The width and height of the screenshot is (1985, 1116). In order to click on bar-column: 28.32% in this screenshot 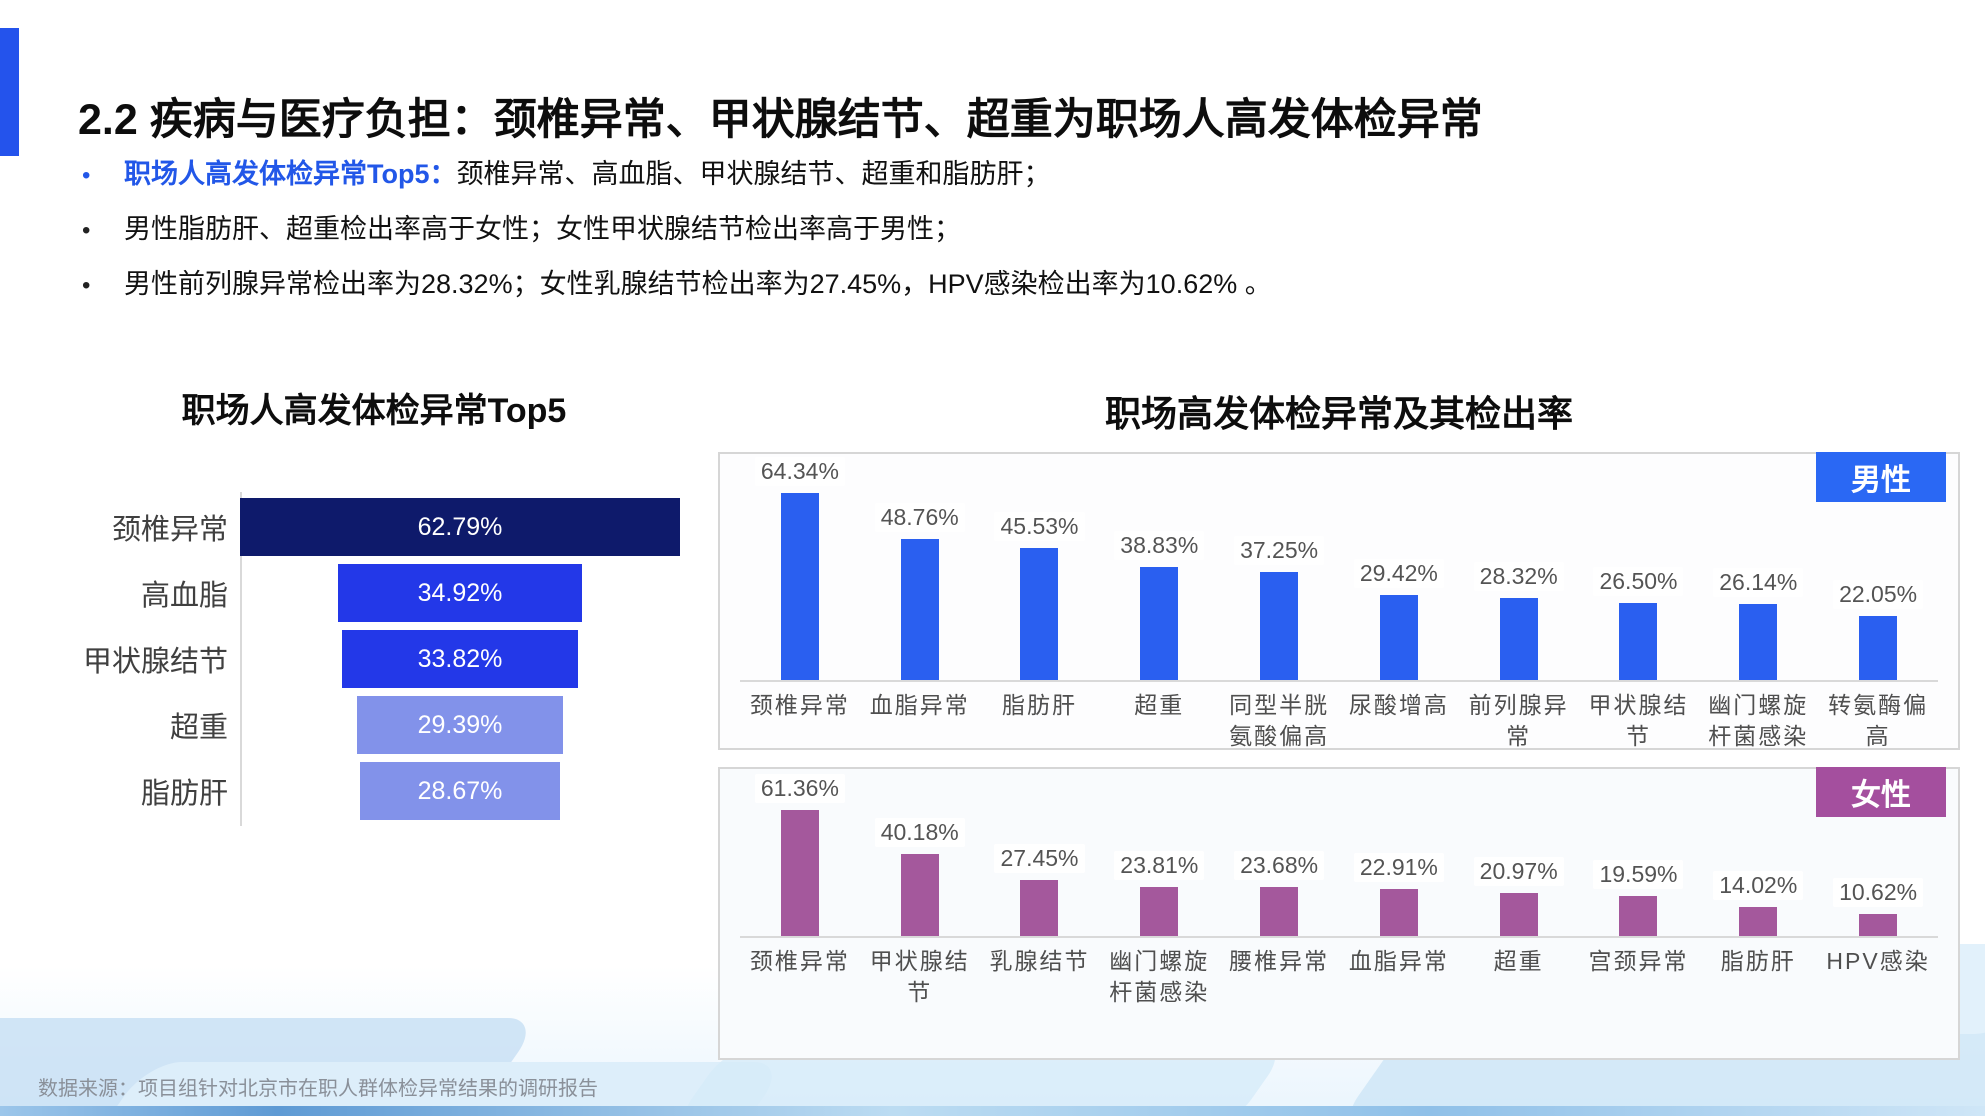, I will do `click(1519, 567)`.